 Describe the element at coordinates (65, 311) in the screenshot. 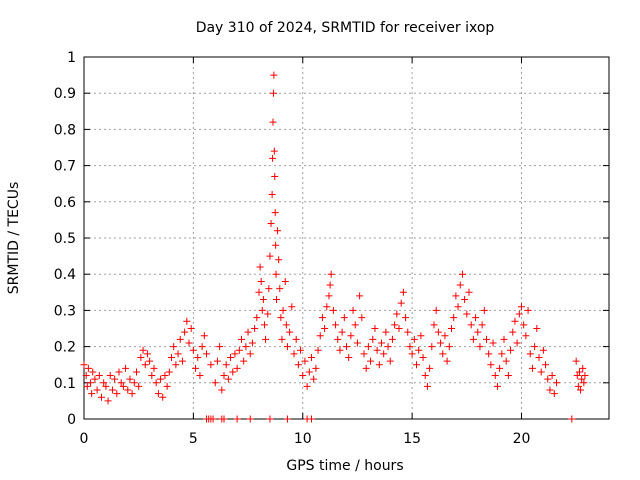

I see `y-tick-label: 0.3` at that location.